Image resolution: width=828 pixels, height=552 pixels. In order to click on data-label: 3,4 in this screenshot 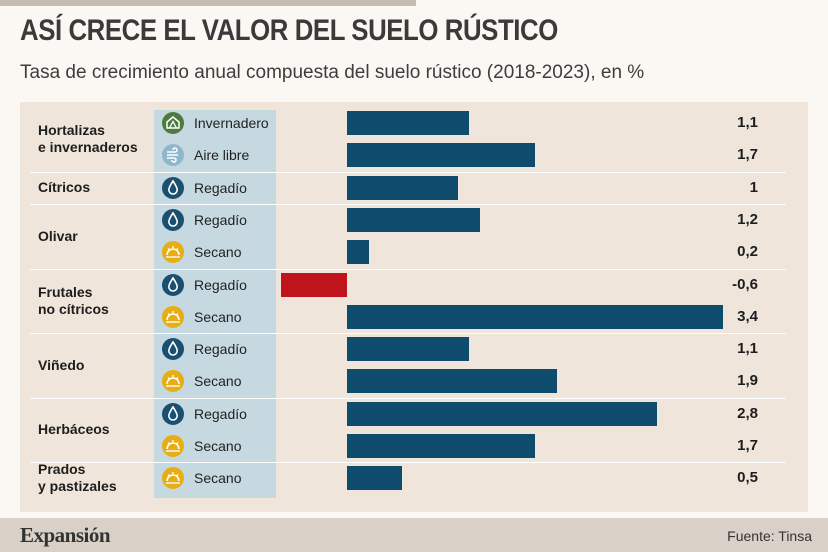, I will do `click(747, 316)`.